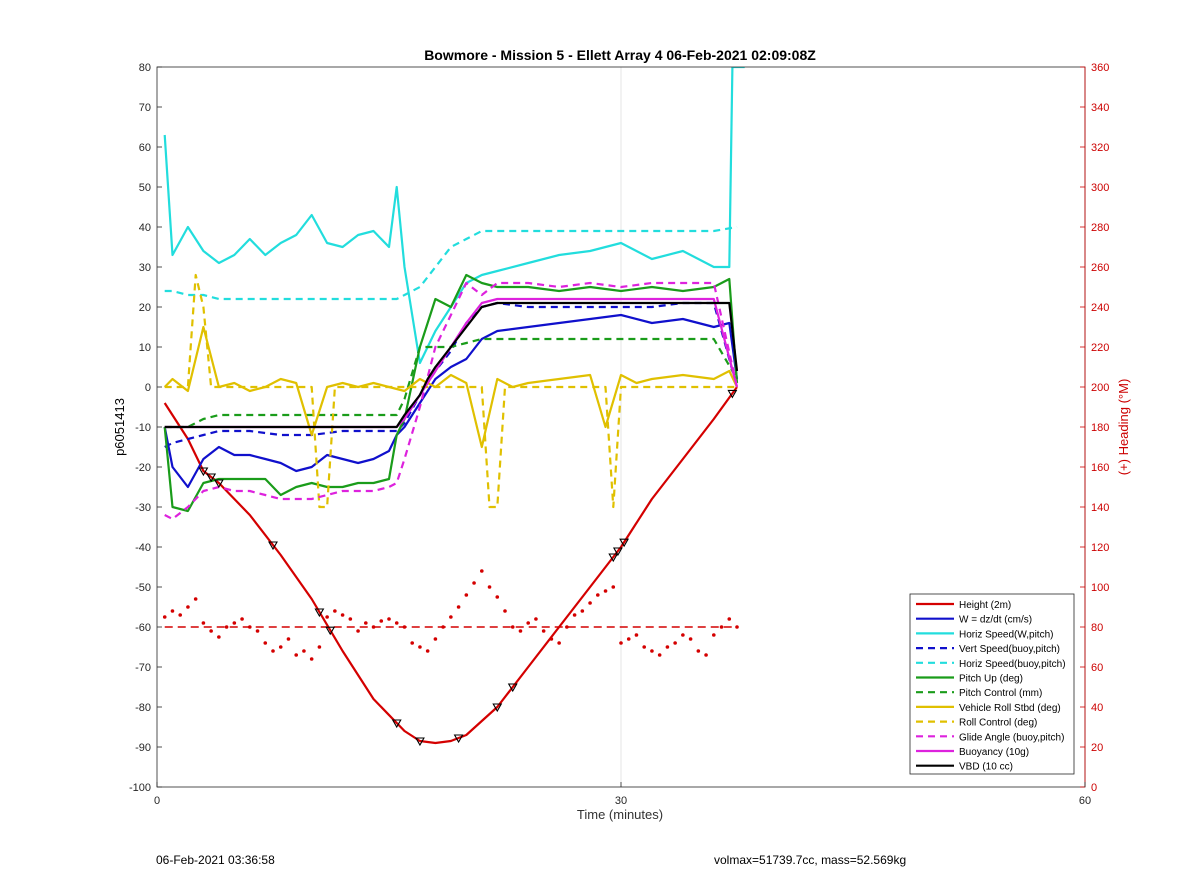 The image size is (1200, 885). Describe the element at coordinates (119, 427) in the screenshot. I see `y-axis-label: p6051413` at that location.